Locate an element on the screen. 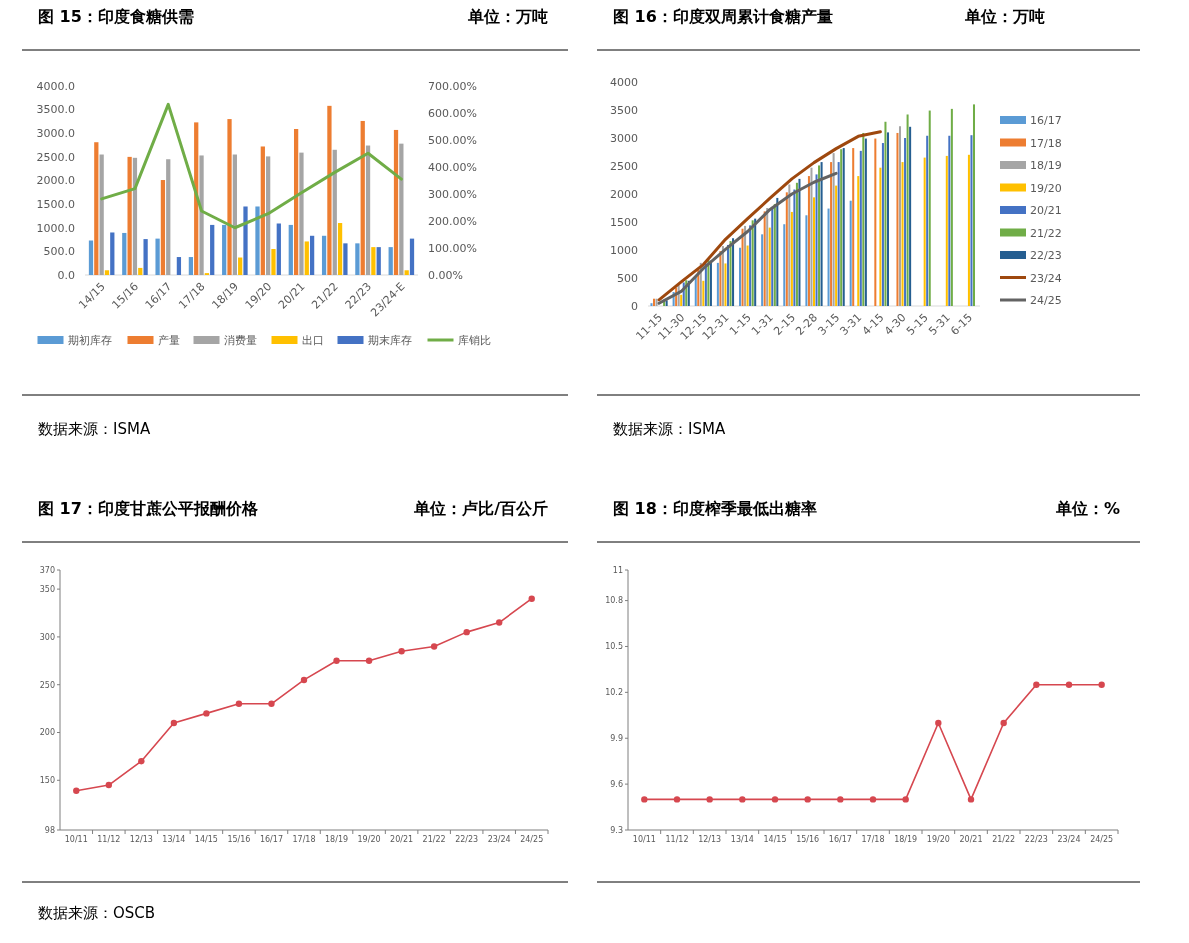 Image resolution: width=1189 pixels, height=943 pixels. y-tick-label: 9.9 is located at coordinates (616, 739).